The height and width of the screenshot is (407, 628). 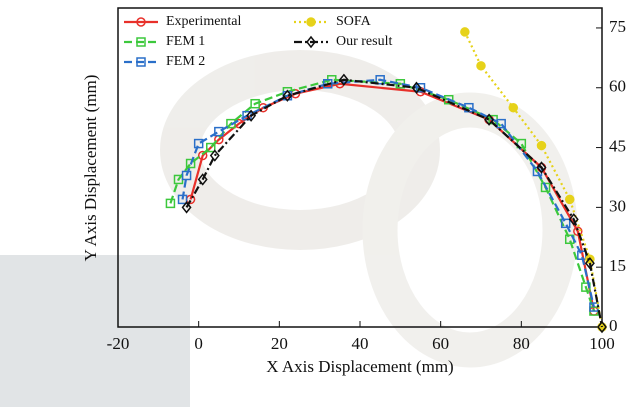 What do you see at coordinates (185, 41) in the screenshot?
I see `legend-label: FEM 1` at bounding box center [185, 41].